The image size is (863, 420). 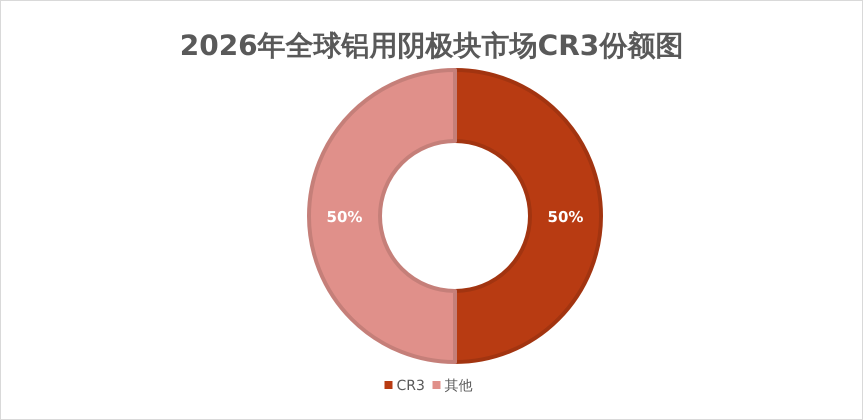 What do you see at coordinates (410, 386) in the screenshot?
I see `legend-label: CR3` at bounding box center [410, 386].